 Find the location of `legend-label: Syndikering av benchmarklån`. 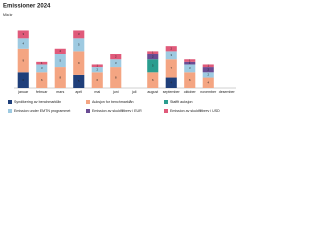

legend-label: Syndikering av benchmarklån is located at coordinates (37, 102).